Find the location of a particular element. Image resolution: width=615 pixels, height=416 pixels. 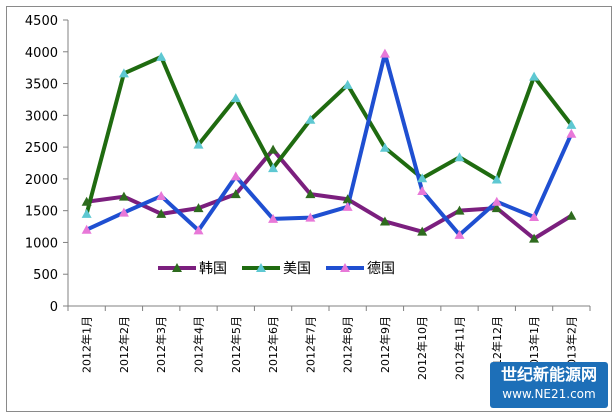

y-tick-label: 4000 is located at coordinates (41, 53).